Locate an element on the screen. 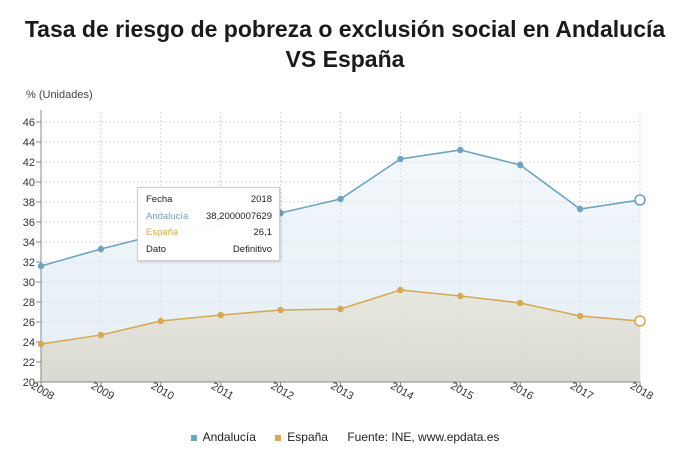 Image resolution: width=690 pixels, height=465 pixels. tooltip-row-espana: España 26,1 is located at coordinates (209, 235).